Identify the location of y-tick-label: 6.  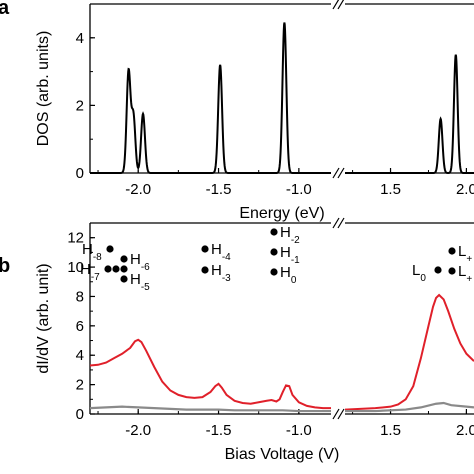
(80, 326).